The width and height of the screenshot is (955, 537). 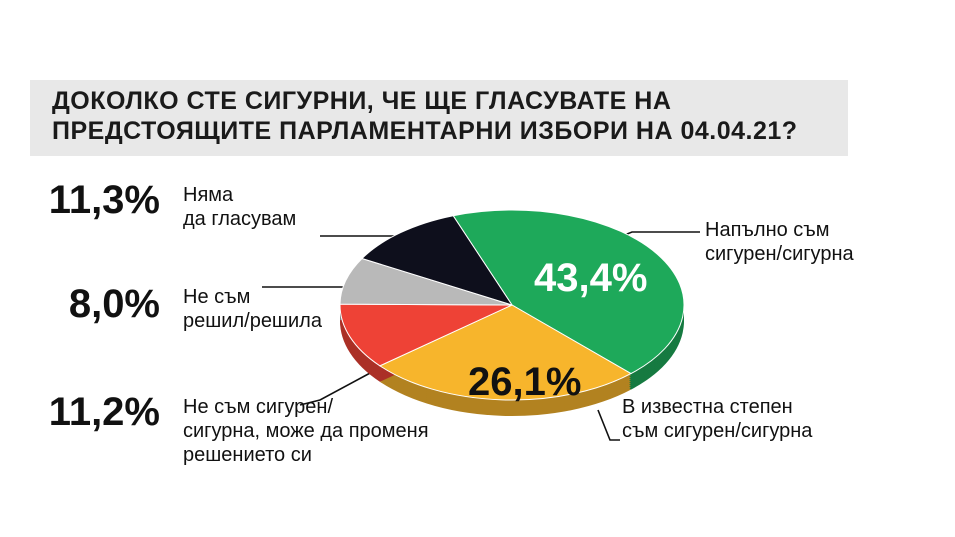 What do you see at coordinates (104, 200) in the screenshot?
I see `value-label: 11,3%` at bounding box center [104, 200].